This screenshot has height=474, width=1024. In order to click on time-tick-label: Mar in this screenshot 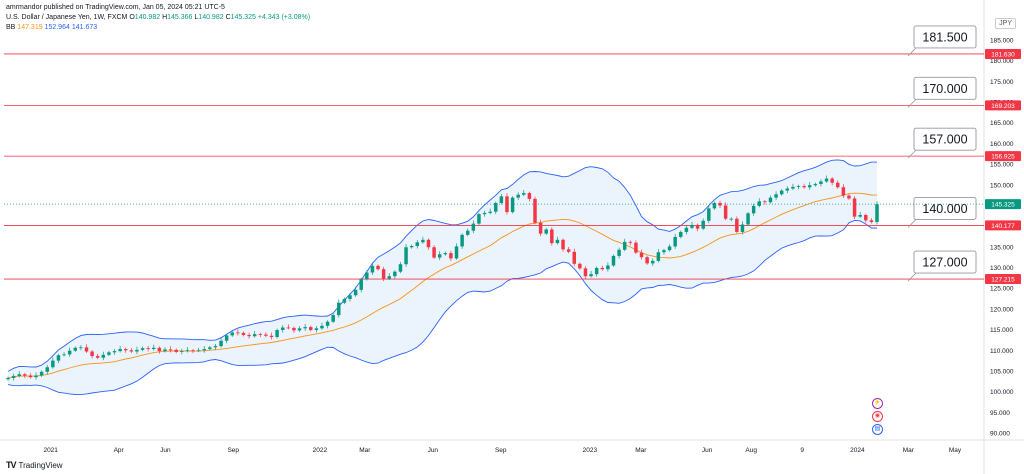, I will do `click(365, 450)`.